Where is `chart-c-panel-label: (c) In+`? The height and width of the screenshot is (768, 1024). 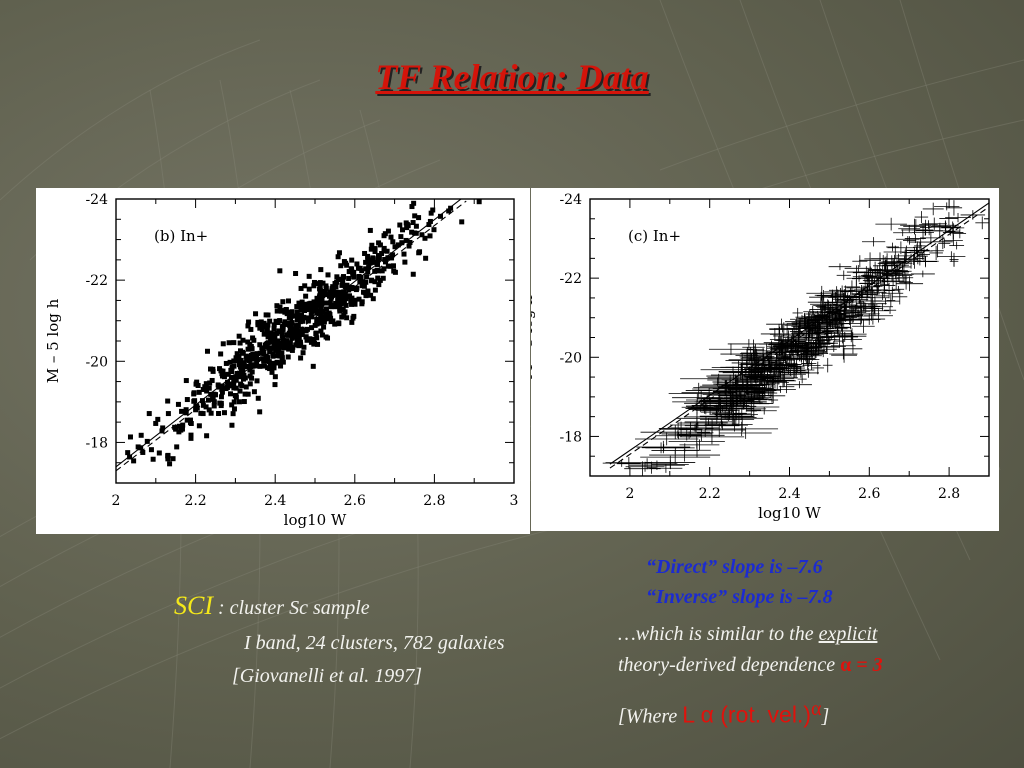 chart-c-panel-label: (c) In+ is located at coordinates (654, 236).